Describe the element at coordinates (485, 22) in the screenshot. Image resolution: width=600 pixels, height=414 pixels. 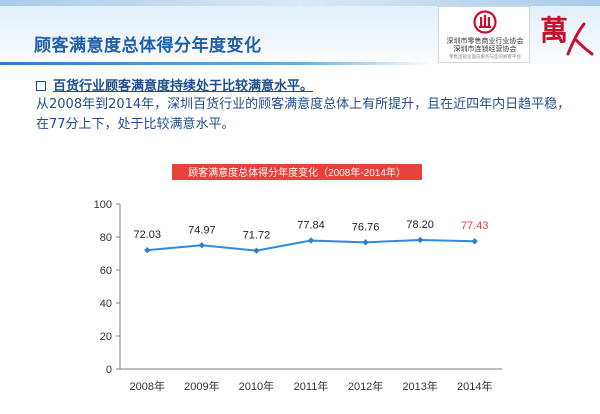
I see `association-emblem-icon` at that location.